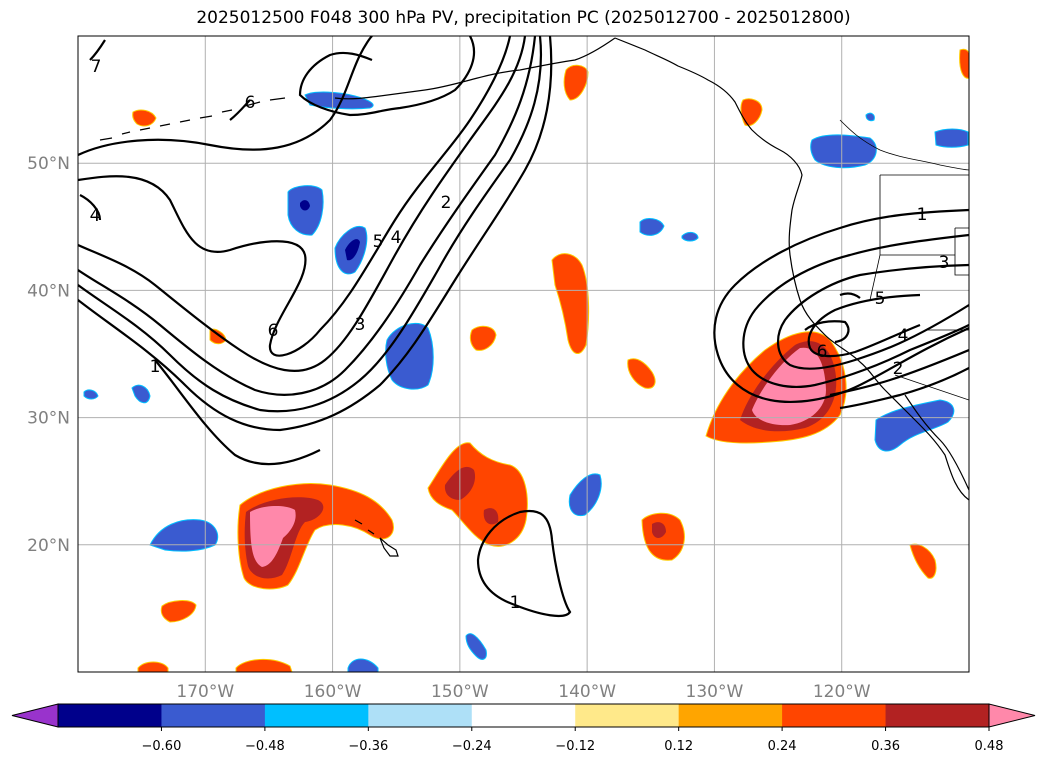 Image resolution: width=1047 pixels, height=765 pixels. Describe the element at coordinates (192, 119) in the screenshot. I see `aleutian-islands` at that location.